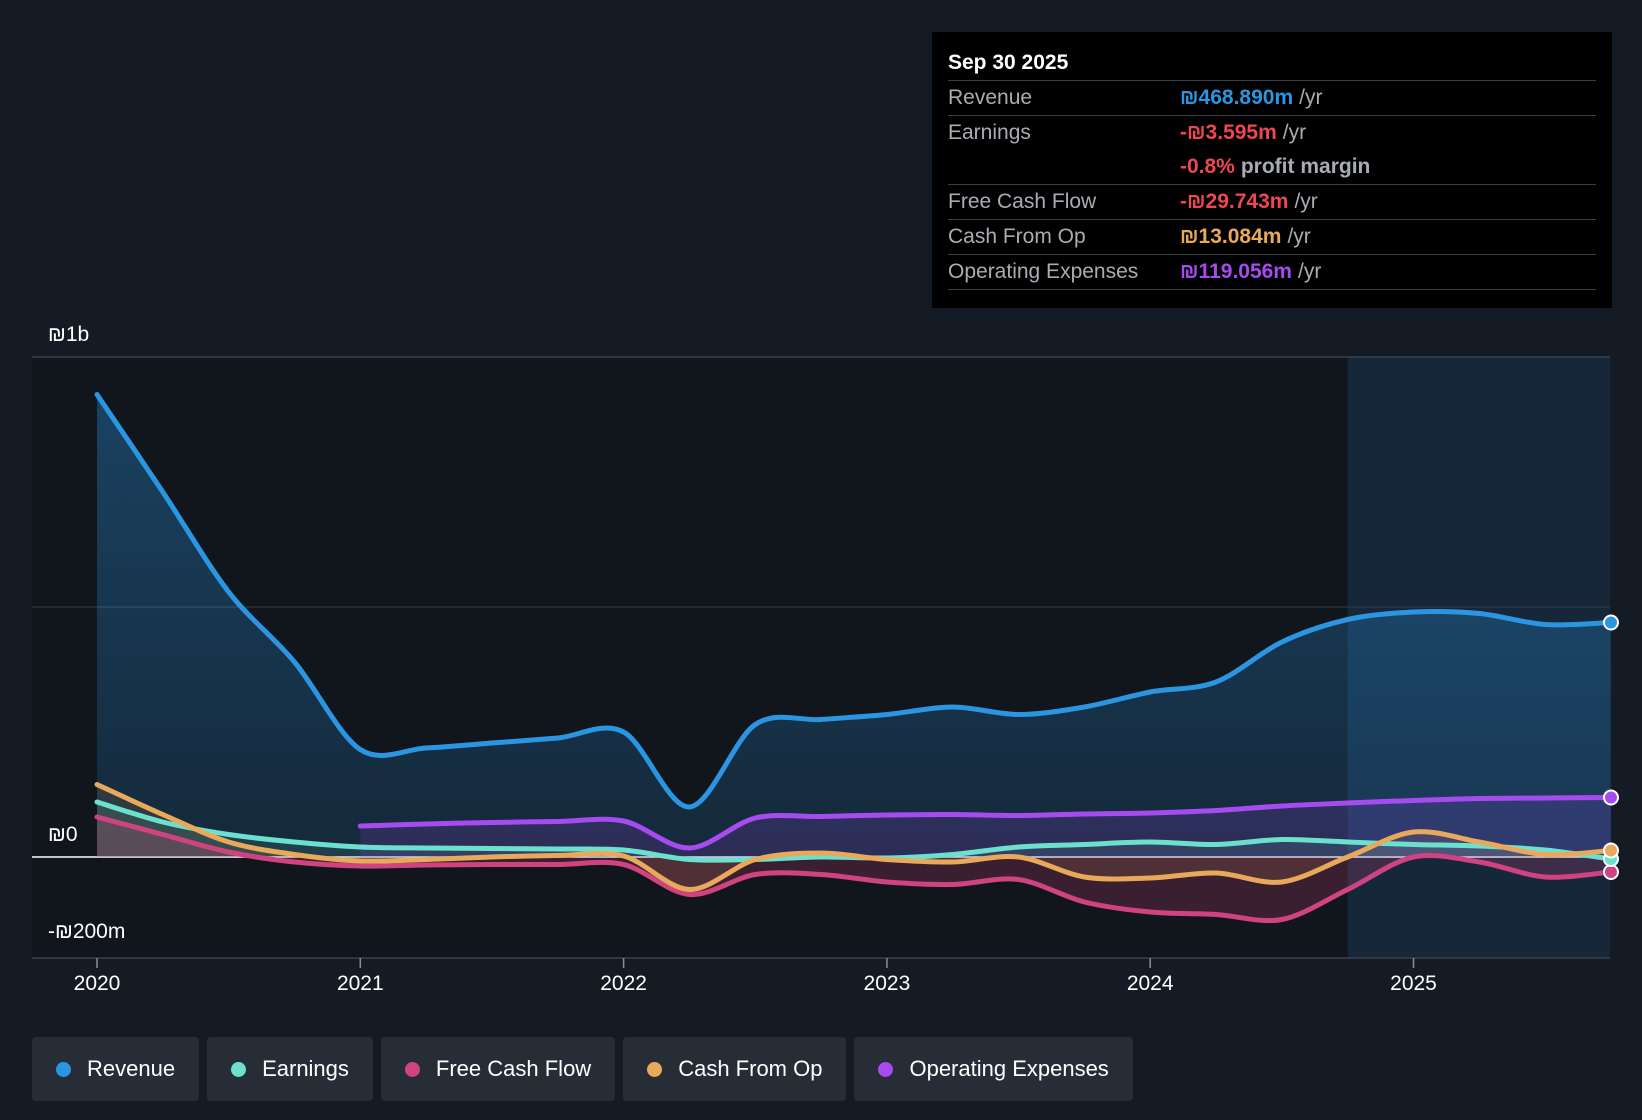  I want to click on tooltip-date: Sep 30 2025, so click(1008, 62).